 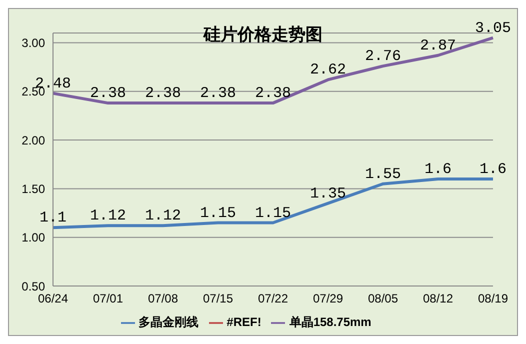 What do you see at coordinates (328, 70) in the screenshot?
I see `data-label: 2.62` at bounding box center [328, 70].